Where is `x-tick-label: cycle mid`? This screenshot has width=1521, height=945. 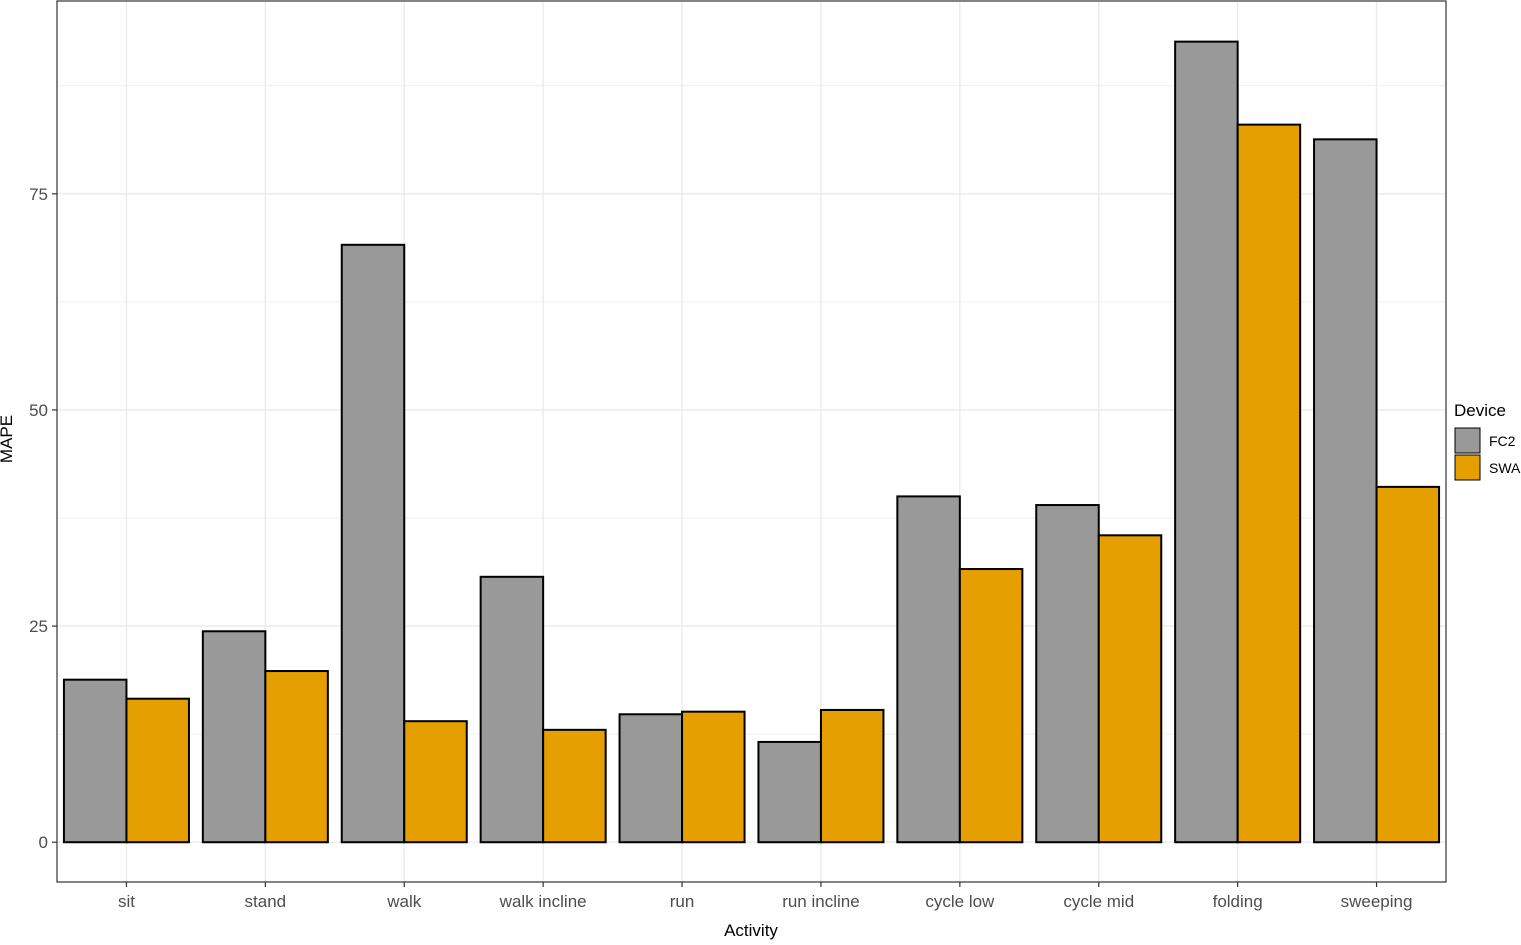
x-tick-label: cycle mid is located at coordinates (1098, 901).